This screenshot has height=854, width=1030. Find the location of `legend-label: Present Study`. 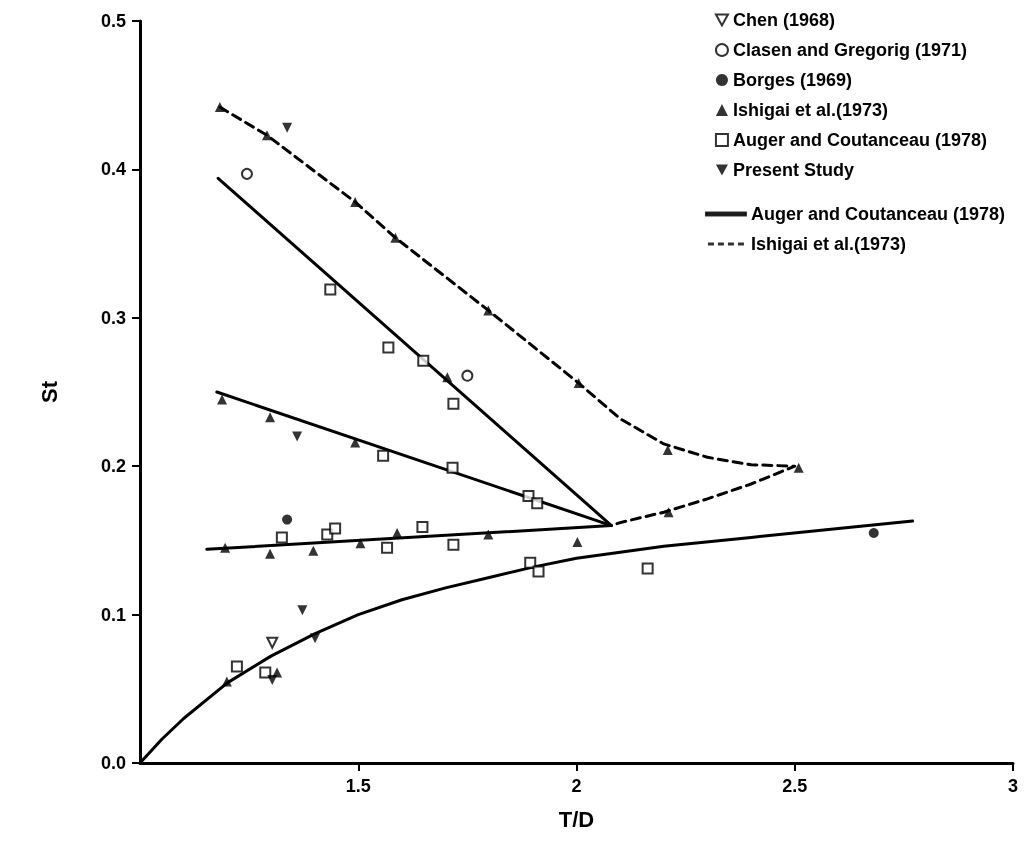

legend-label: Present Study is located at coordinates (793, 170).